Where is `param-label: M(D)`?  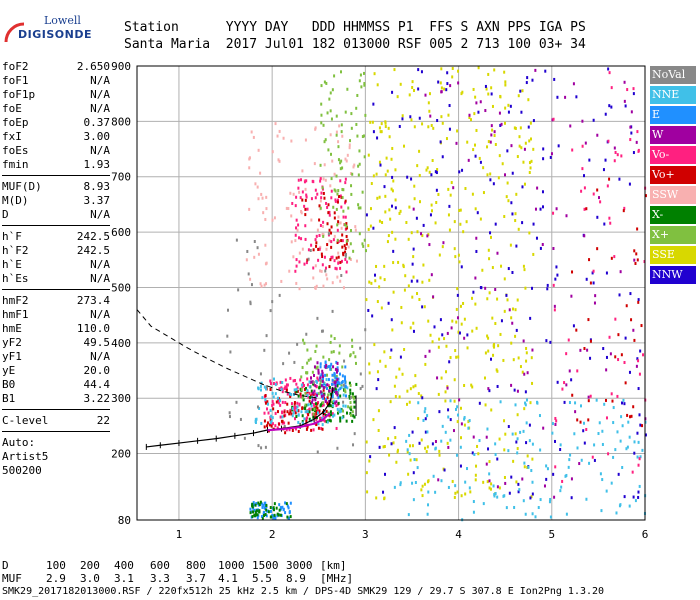
param-label: M(D) is located at coordinates (15, 200).